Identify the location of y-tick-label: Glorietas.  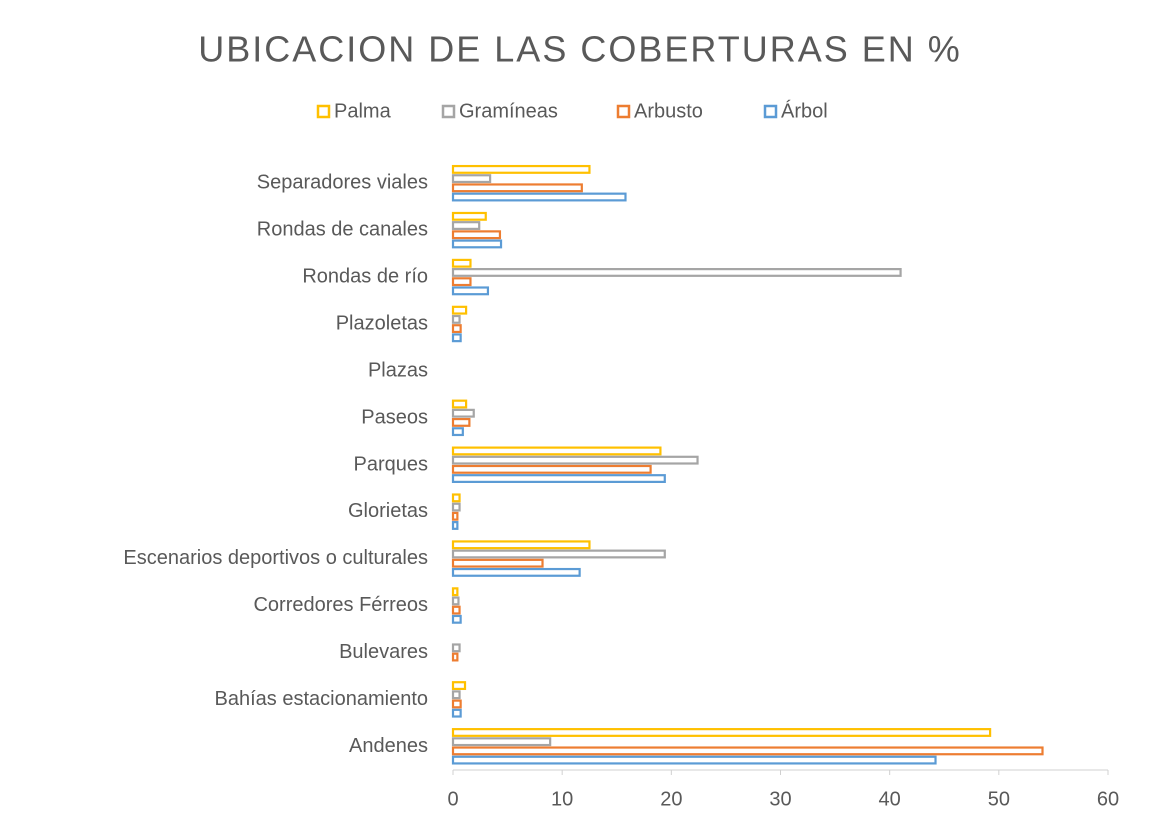
(388, 511).